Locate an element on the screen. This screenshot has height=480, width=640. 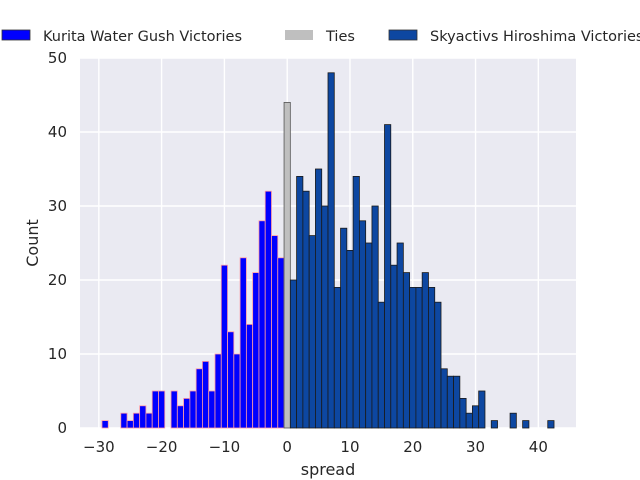
x-tick-label: 20 is located at coordinates (412, 447).